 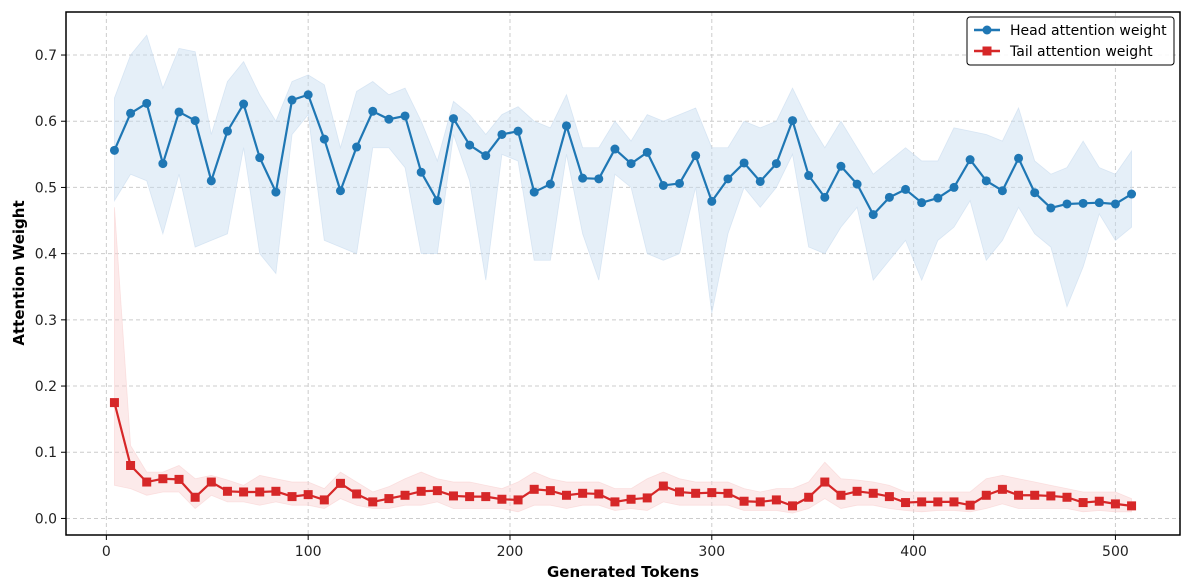 What do you see at coordinates (1115, 552) in the screenshot?
I see `x-tick-label: 500` at bounding box center [1115, 552].